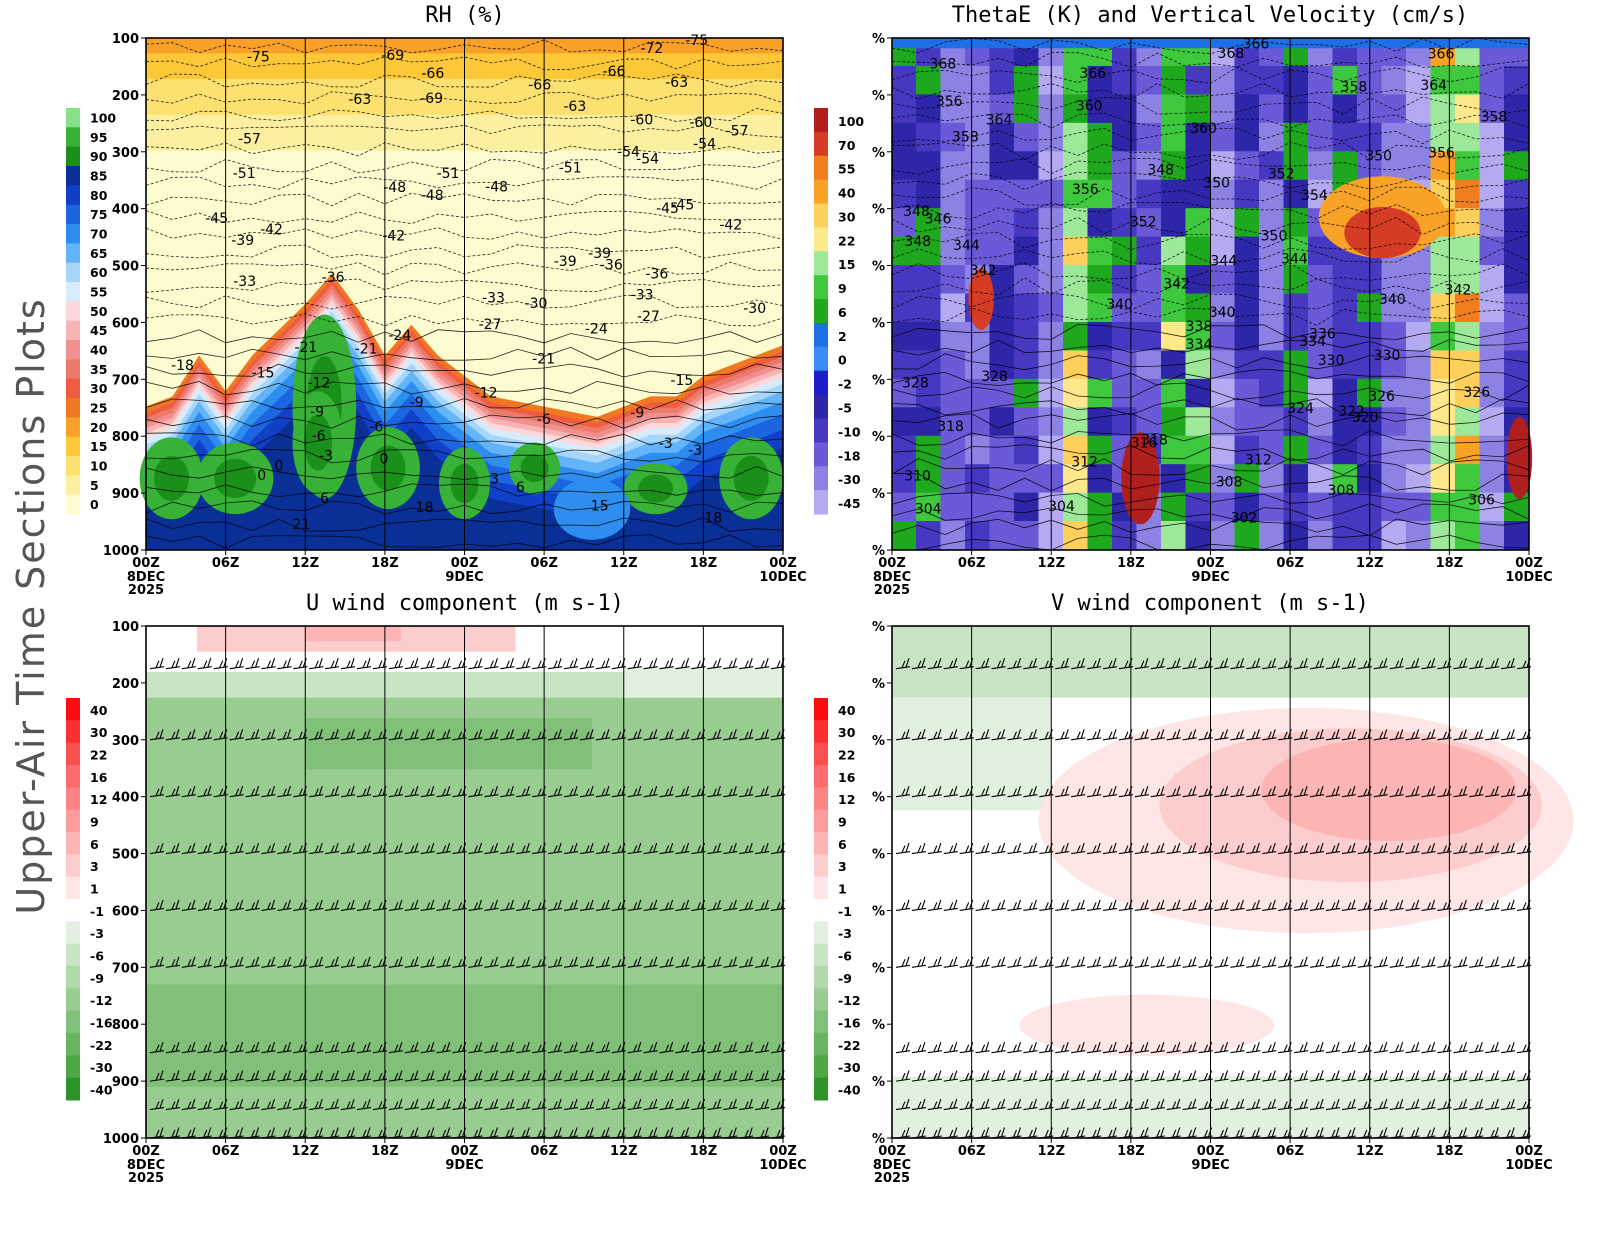 This screenshot has width=1600, height=1236. I want to click on y-tick-label: 200, so click(125, 96).